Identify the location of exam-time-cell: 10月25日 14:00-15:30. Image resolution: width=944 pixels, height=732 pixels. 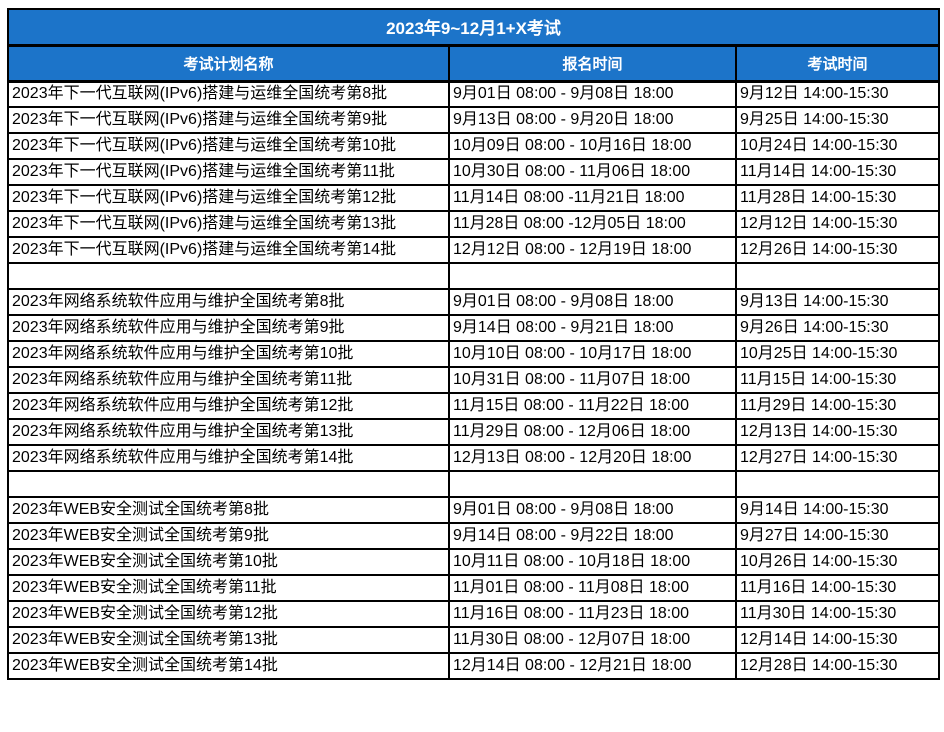
(837, 354).